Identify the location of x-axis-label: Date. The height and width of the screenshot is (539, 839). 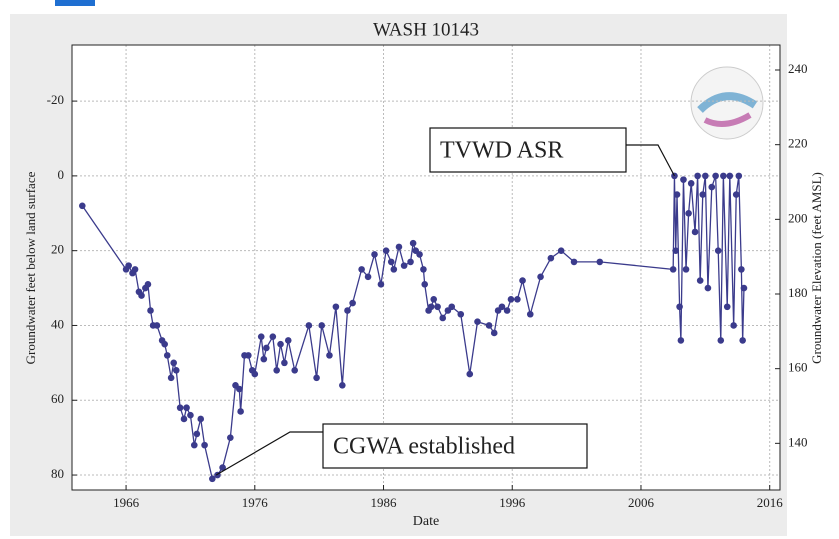
(426, 521).